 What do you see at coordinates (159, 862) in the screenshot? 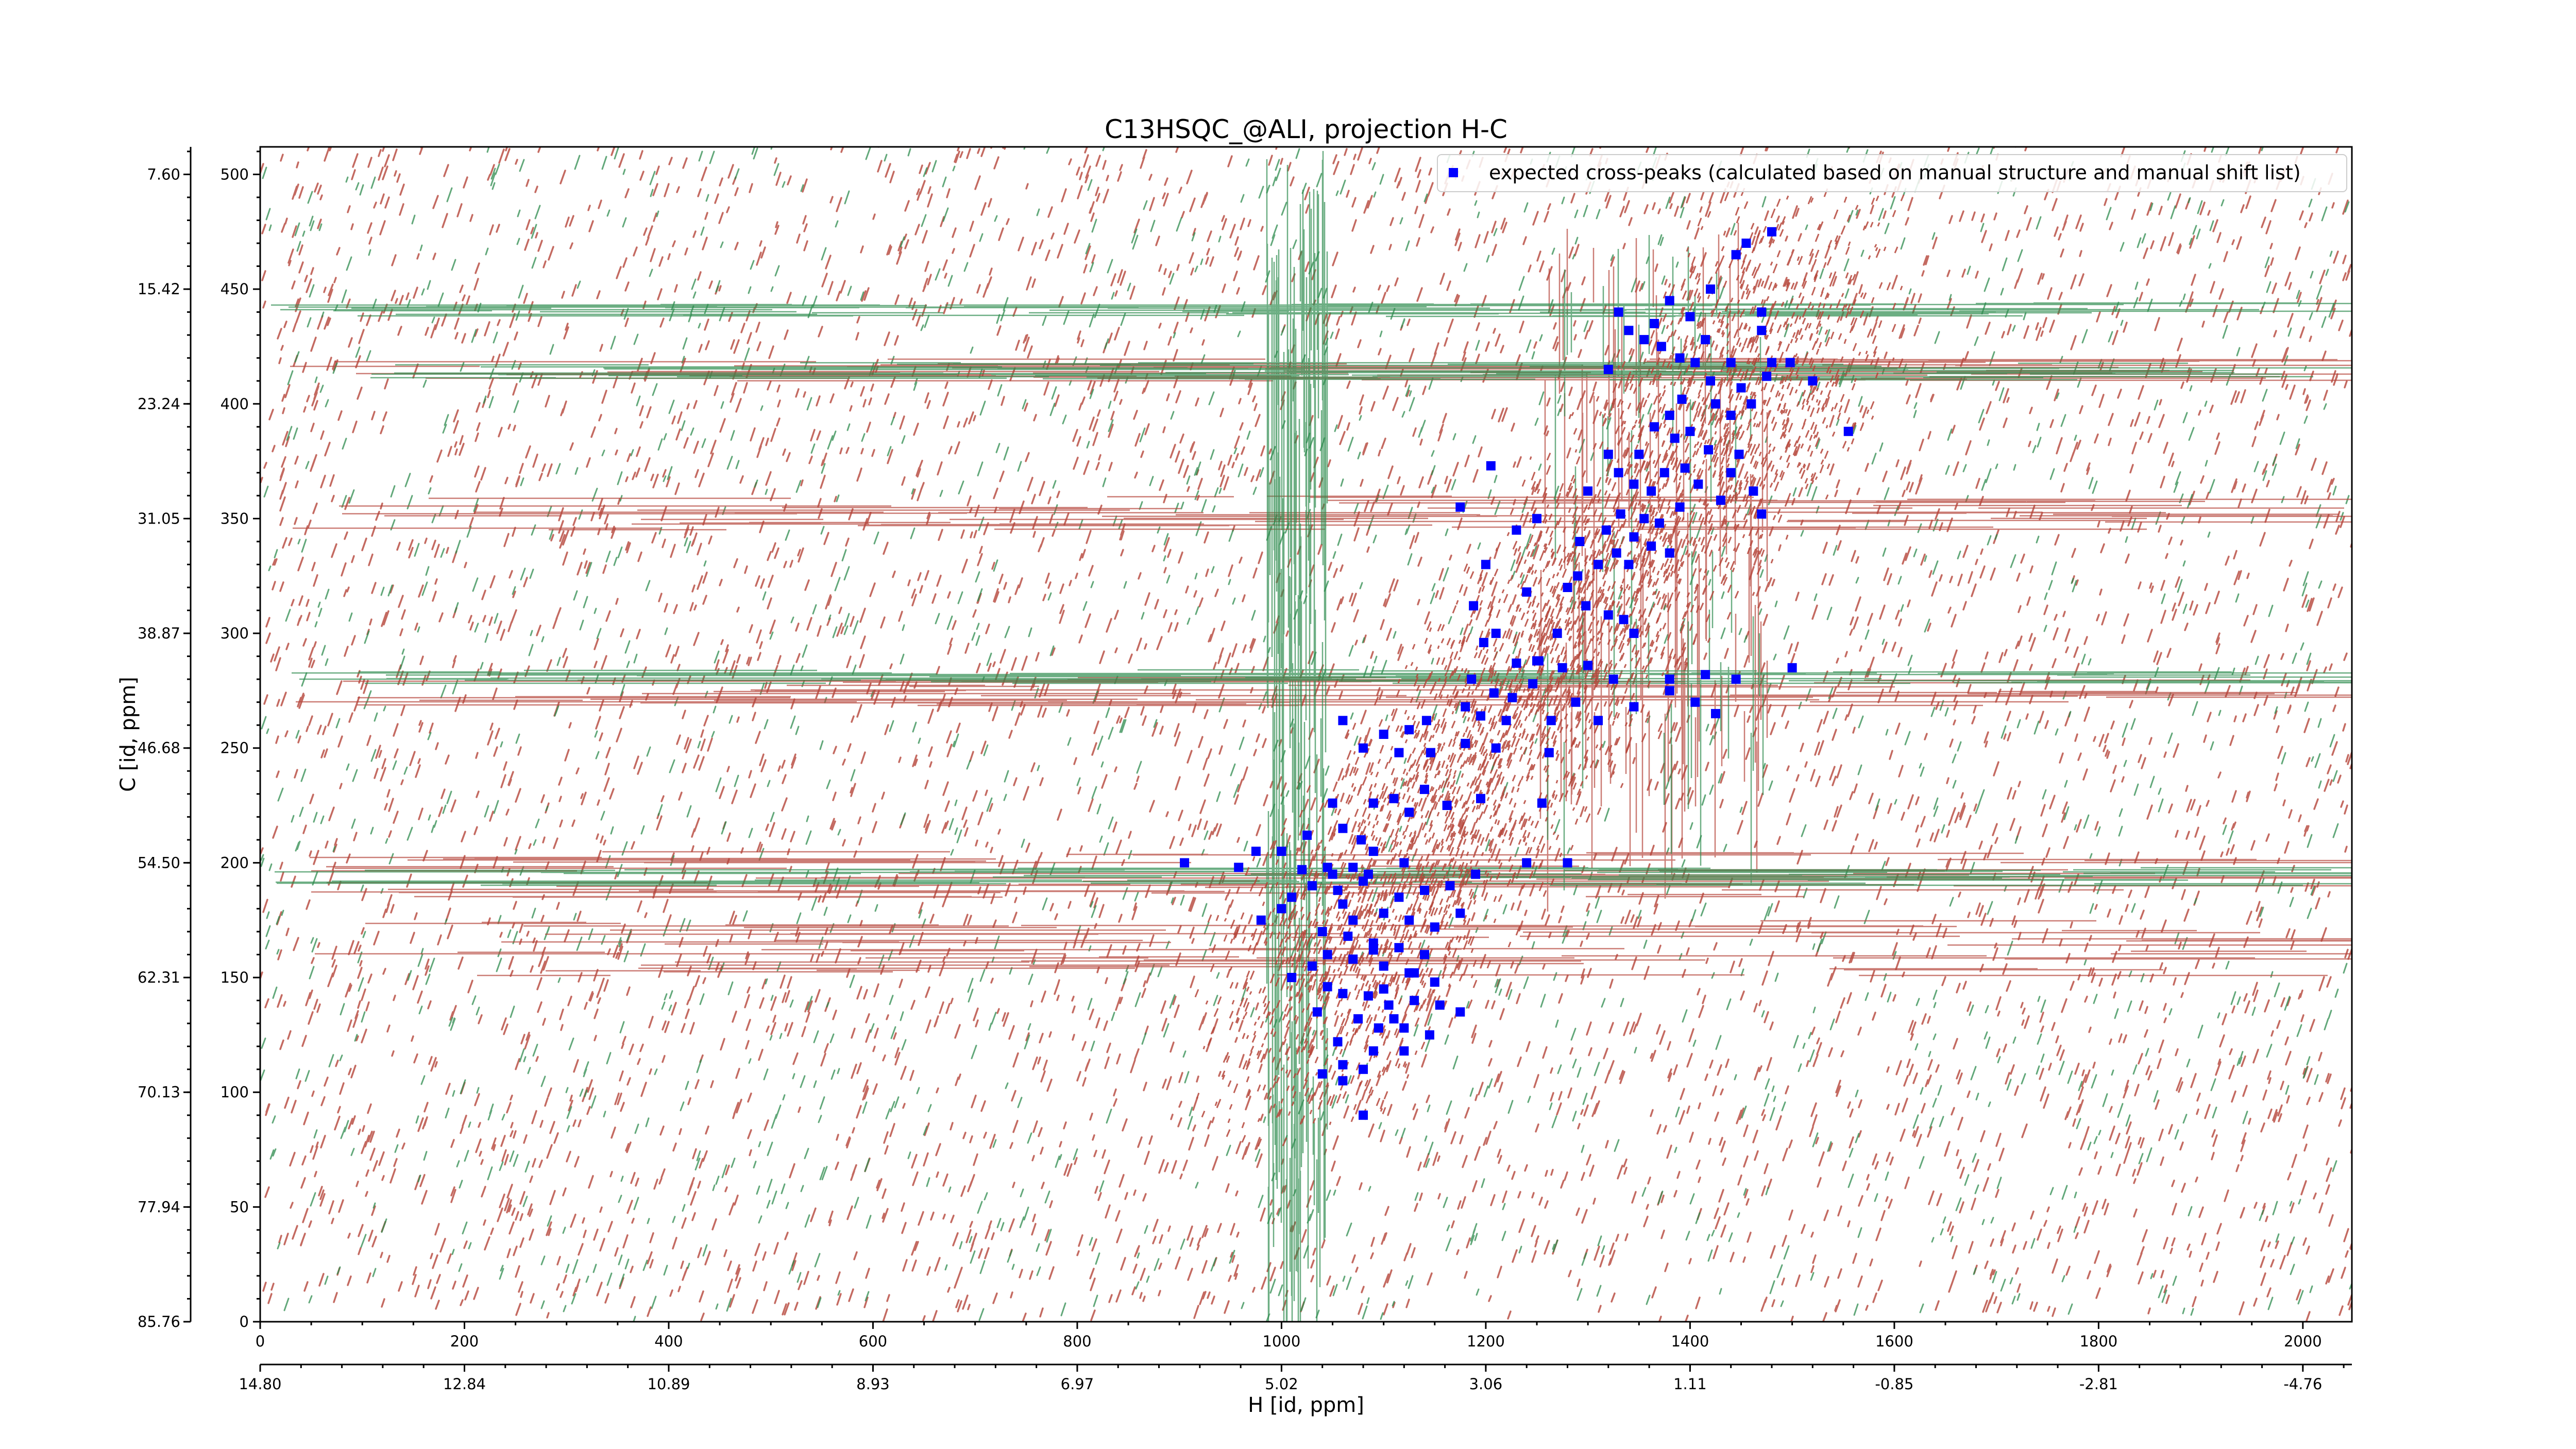
I see `tick-label: 54.50` at bounding box center [159, 862].